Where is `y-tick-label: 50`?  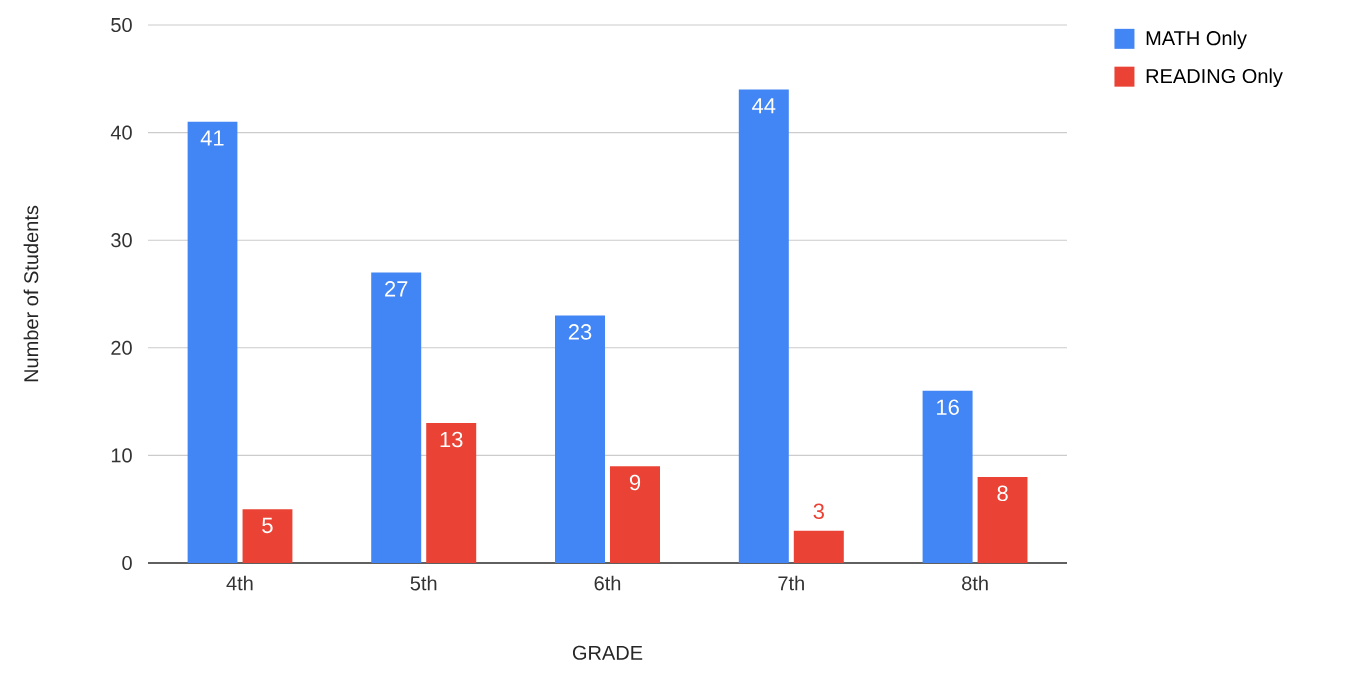
y-tick-label: 50 is located at coordinates (121, 25).